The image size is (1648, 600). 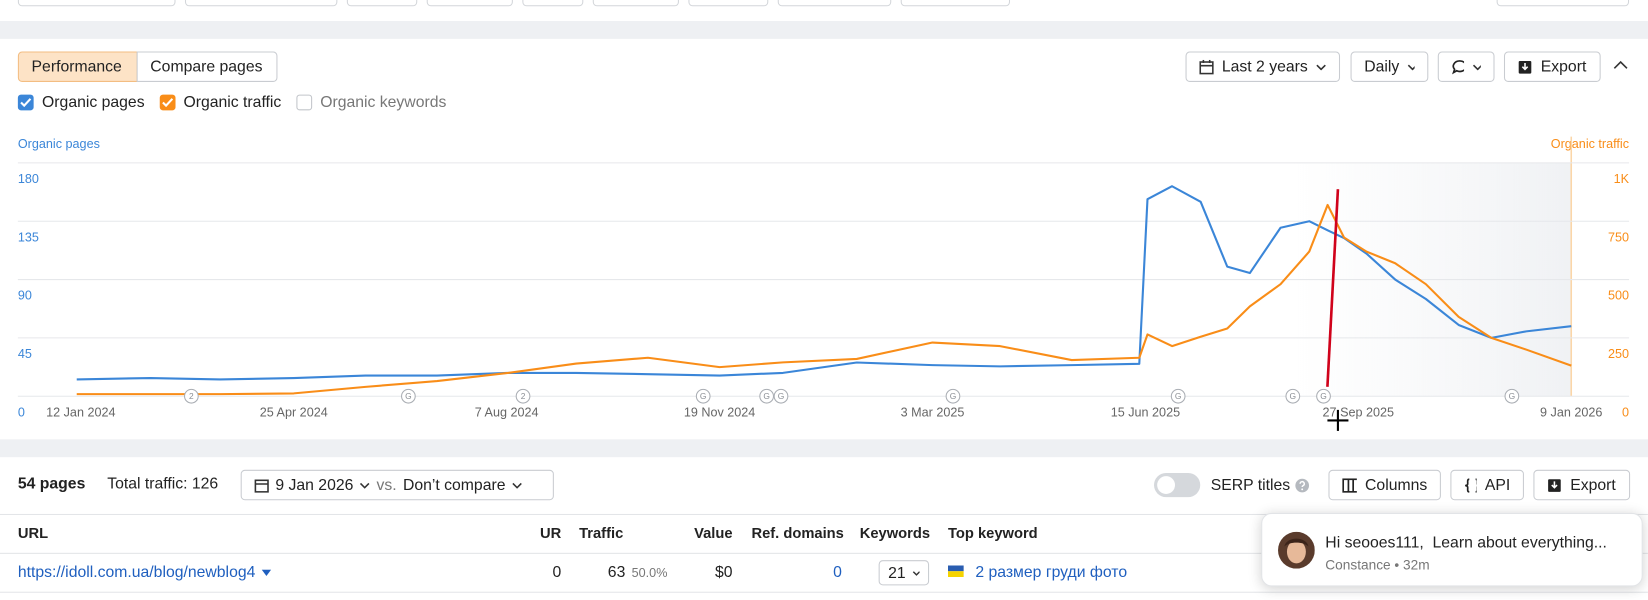 I want to click on x-tick-label: 25 Apr 2024, so click(x=294, y=412).